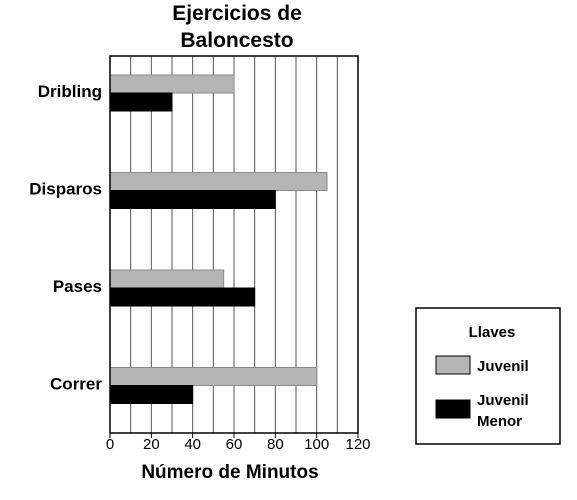 The height and width of the screenshot is (500, 577). I want to click on bar-pases-juvenil, so click(167, 279).